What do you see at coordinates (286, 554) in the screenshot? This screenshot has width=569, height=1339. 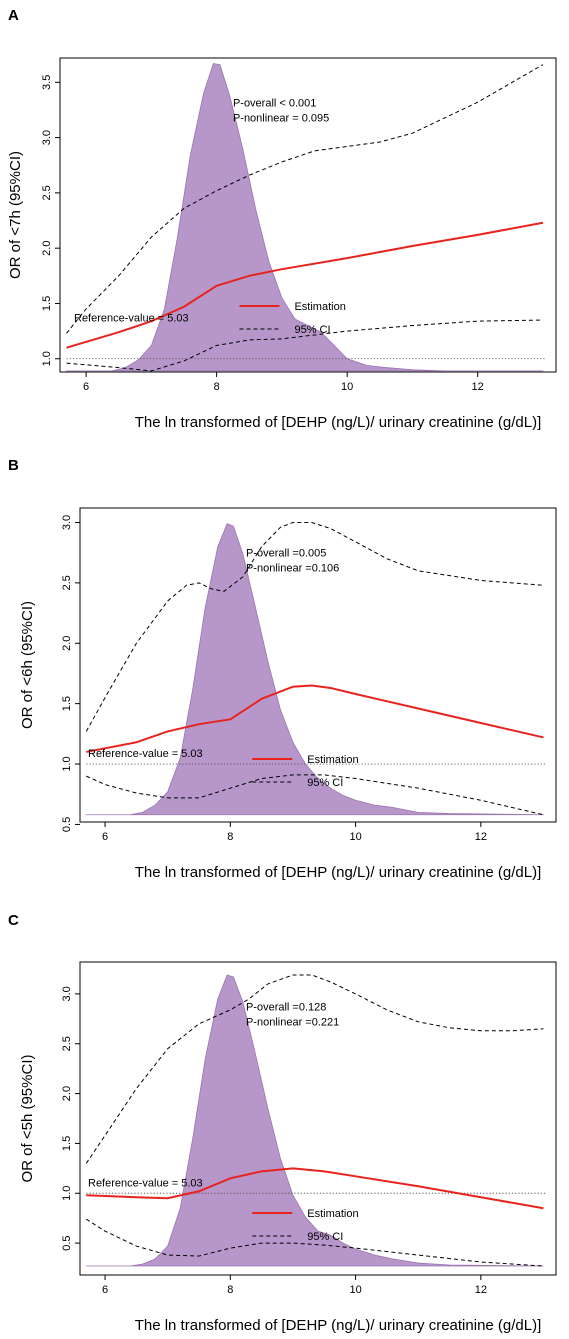 I see `p-overall-annotation: P-overall =0.005` at bounding box center [286, 554].